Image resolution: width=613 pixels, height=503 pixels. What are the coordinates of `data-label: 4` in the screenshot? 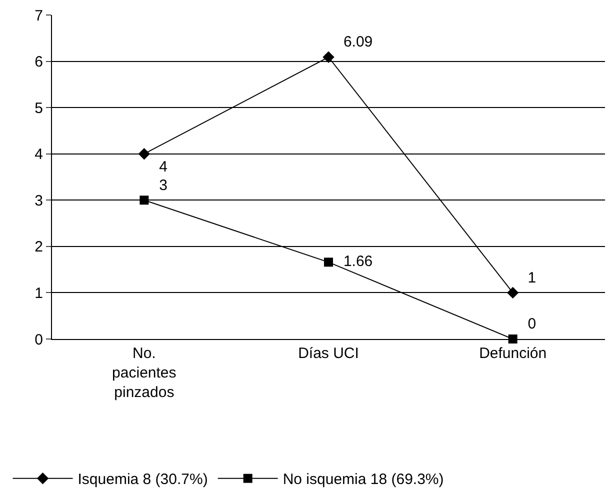 It's located at (159, 167).